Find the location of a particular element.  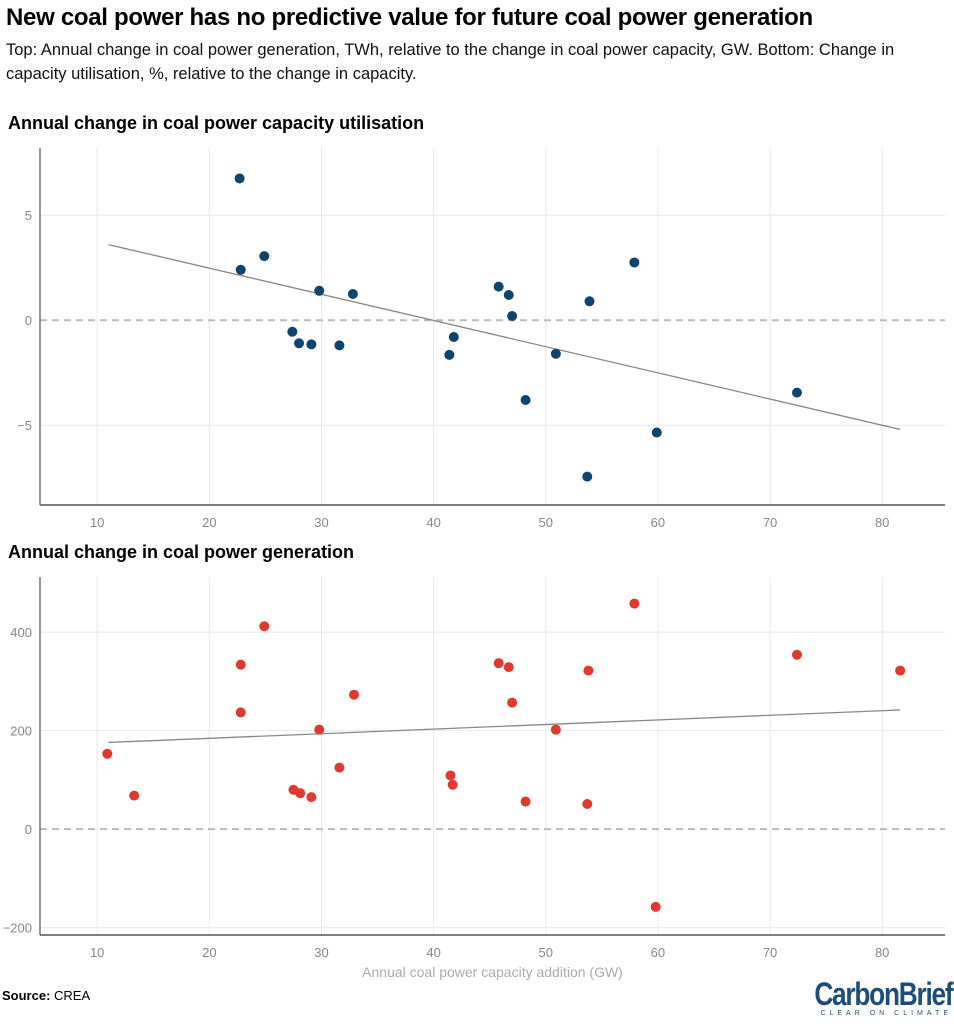

y-tick-label: −200 is located at coordinates (17, 928).